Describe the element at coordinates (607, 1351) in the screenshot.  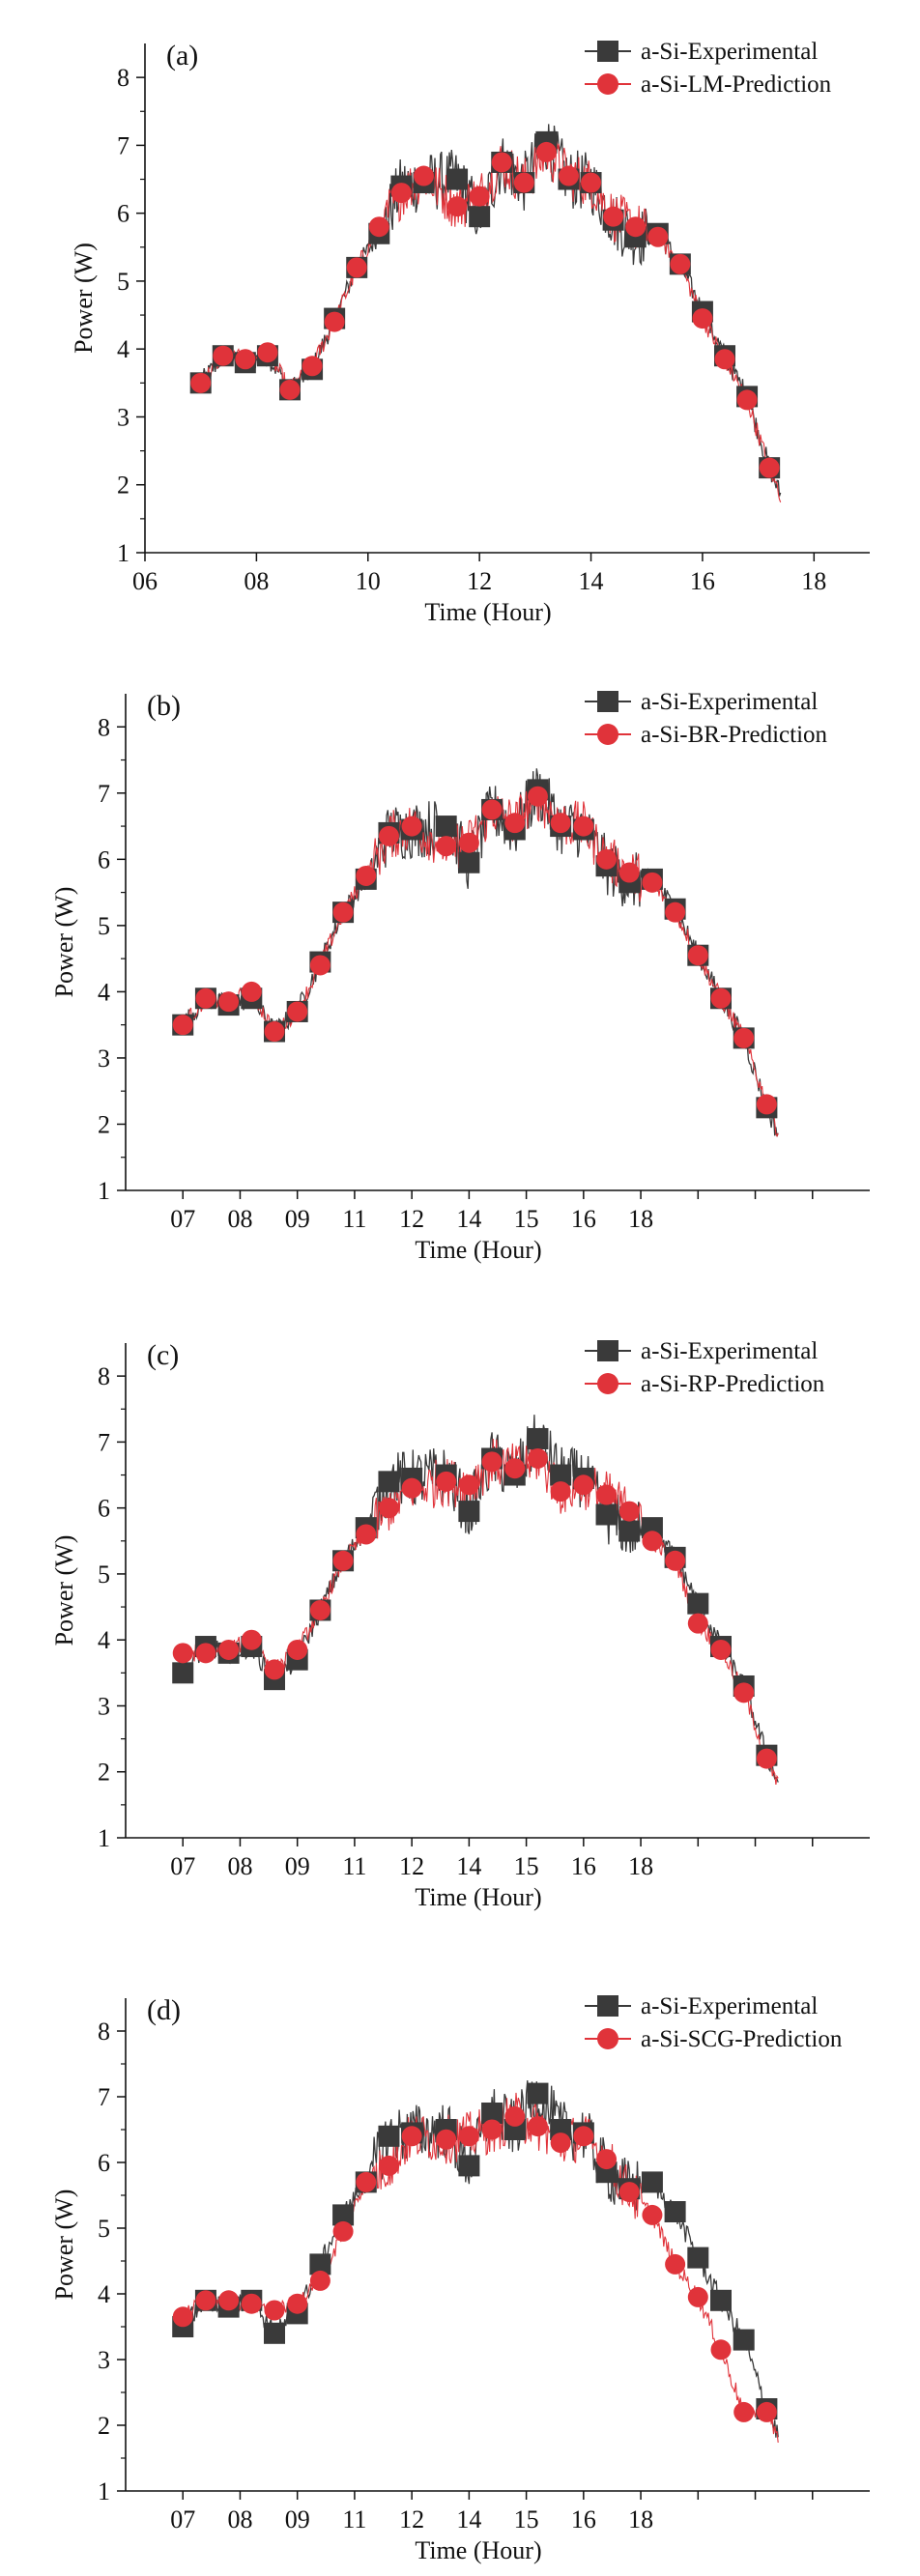
I see `legend-square-marker` at that location.